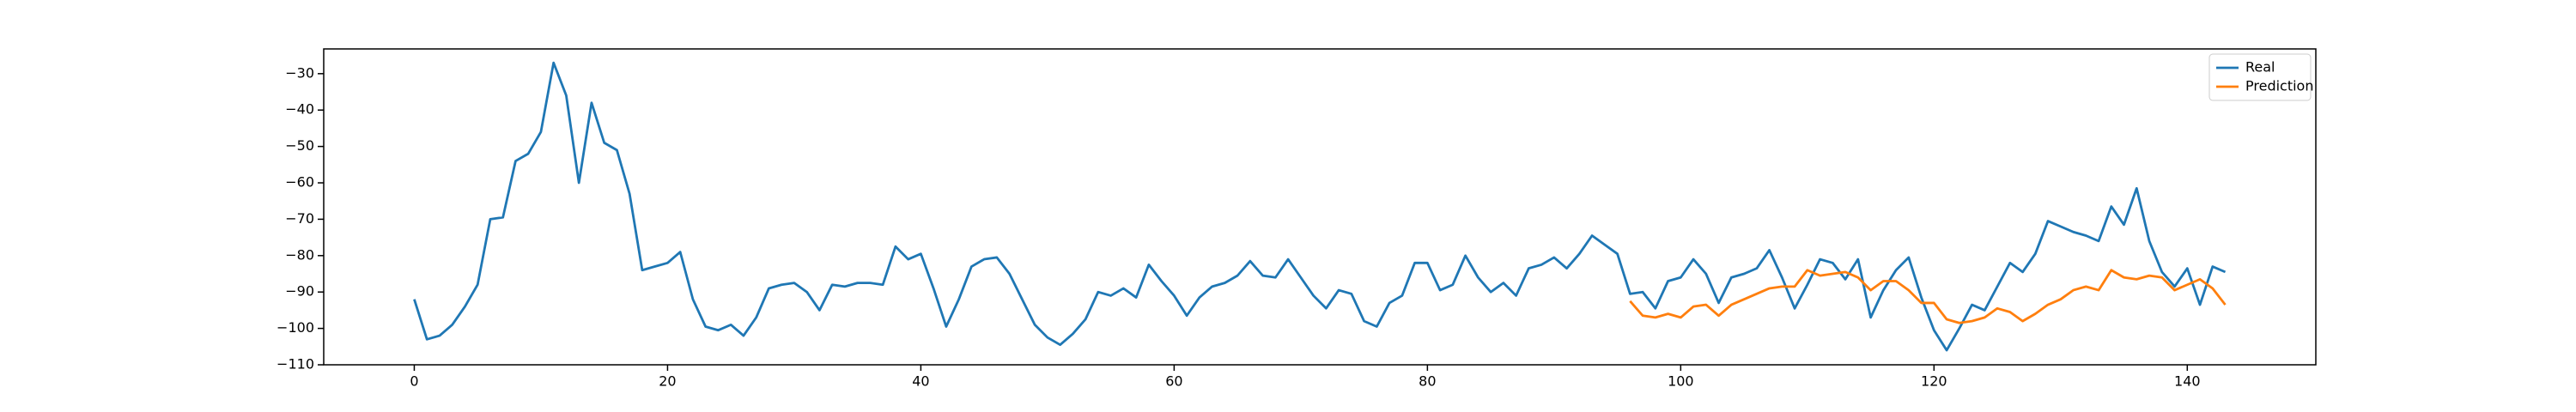 The height and width of the screenshot is (412, 2576). What do you see at coordinates (1928, 296) in the screenshot?
I see `series-line` at bounding box center [1928, 296].